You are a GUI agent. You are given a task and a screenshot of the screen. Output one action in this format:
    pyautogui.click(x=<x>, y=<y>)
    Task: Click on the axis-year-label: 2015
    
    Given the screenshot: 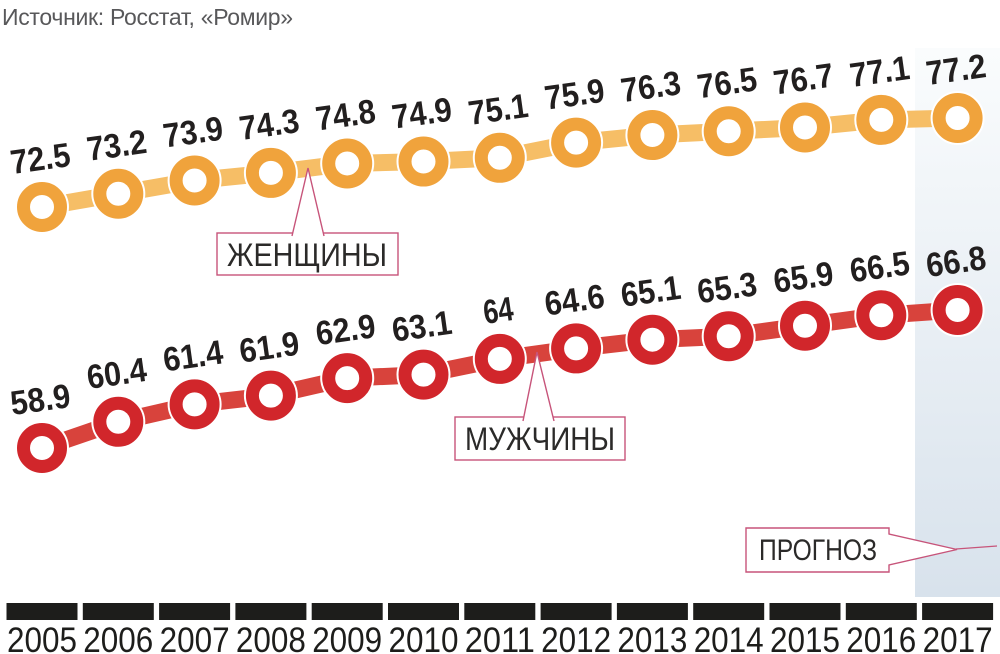 What is the action you would take?
    pyautogui.click(x=805, y=637)
    